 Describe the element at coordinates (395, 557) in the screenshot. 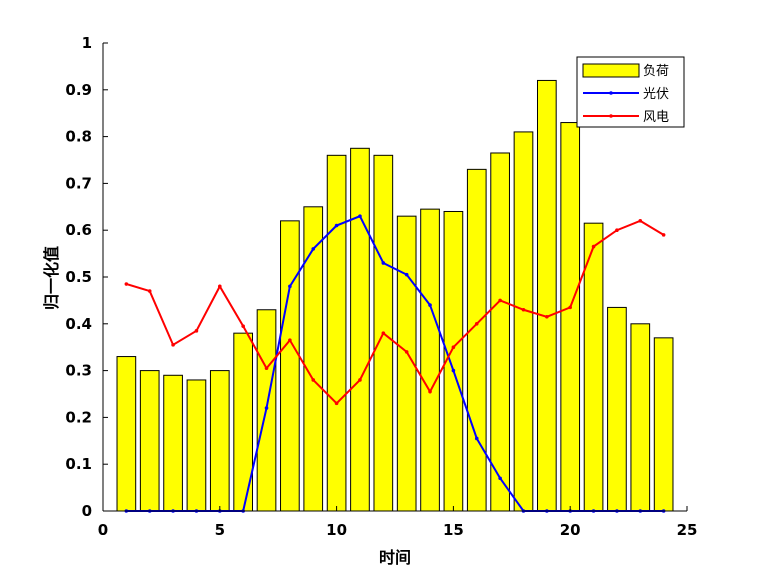

I see `x-axis-label: 时间` at that location.